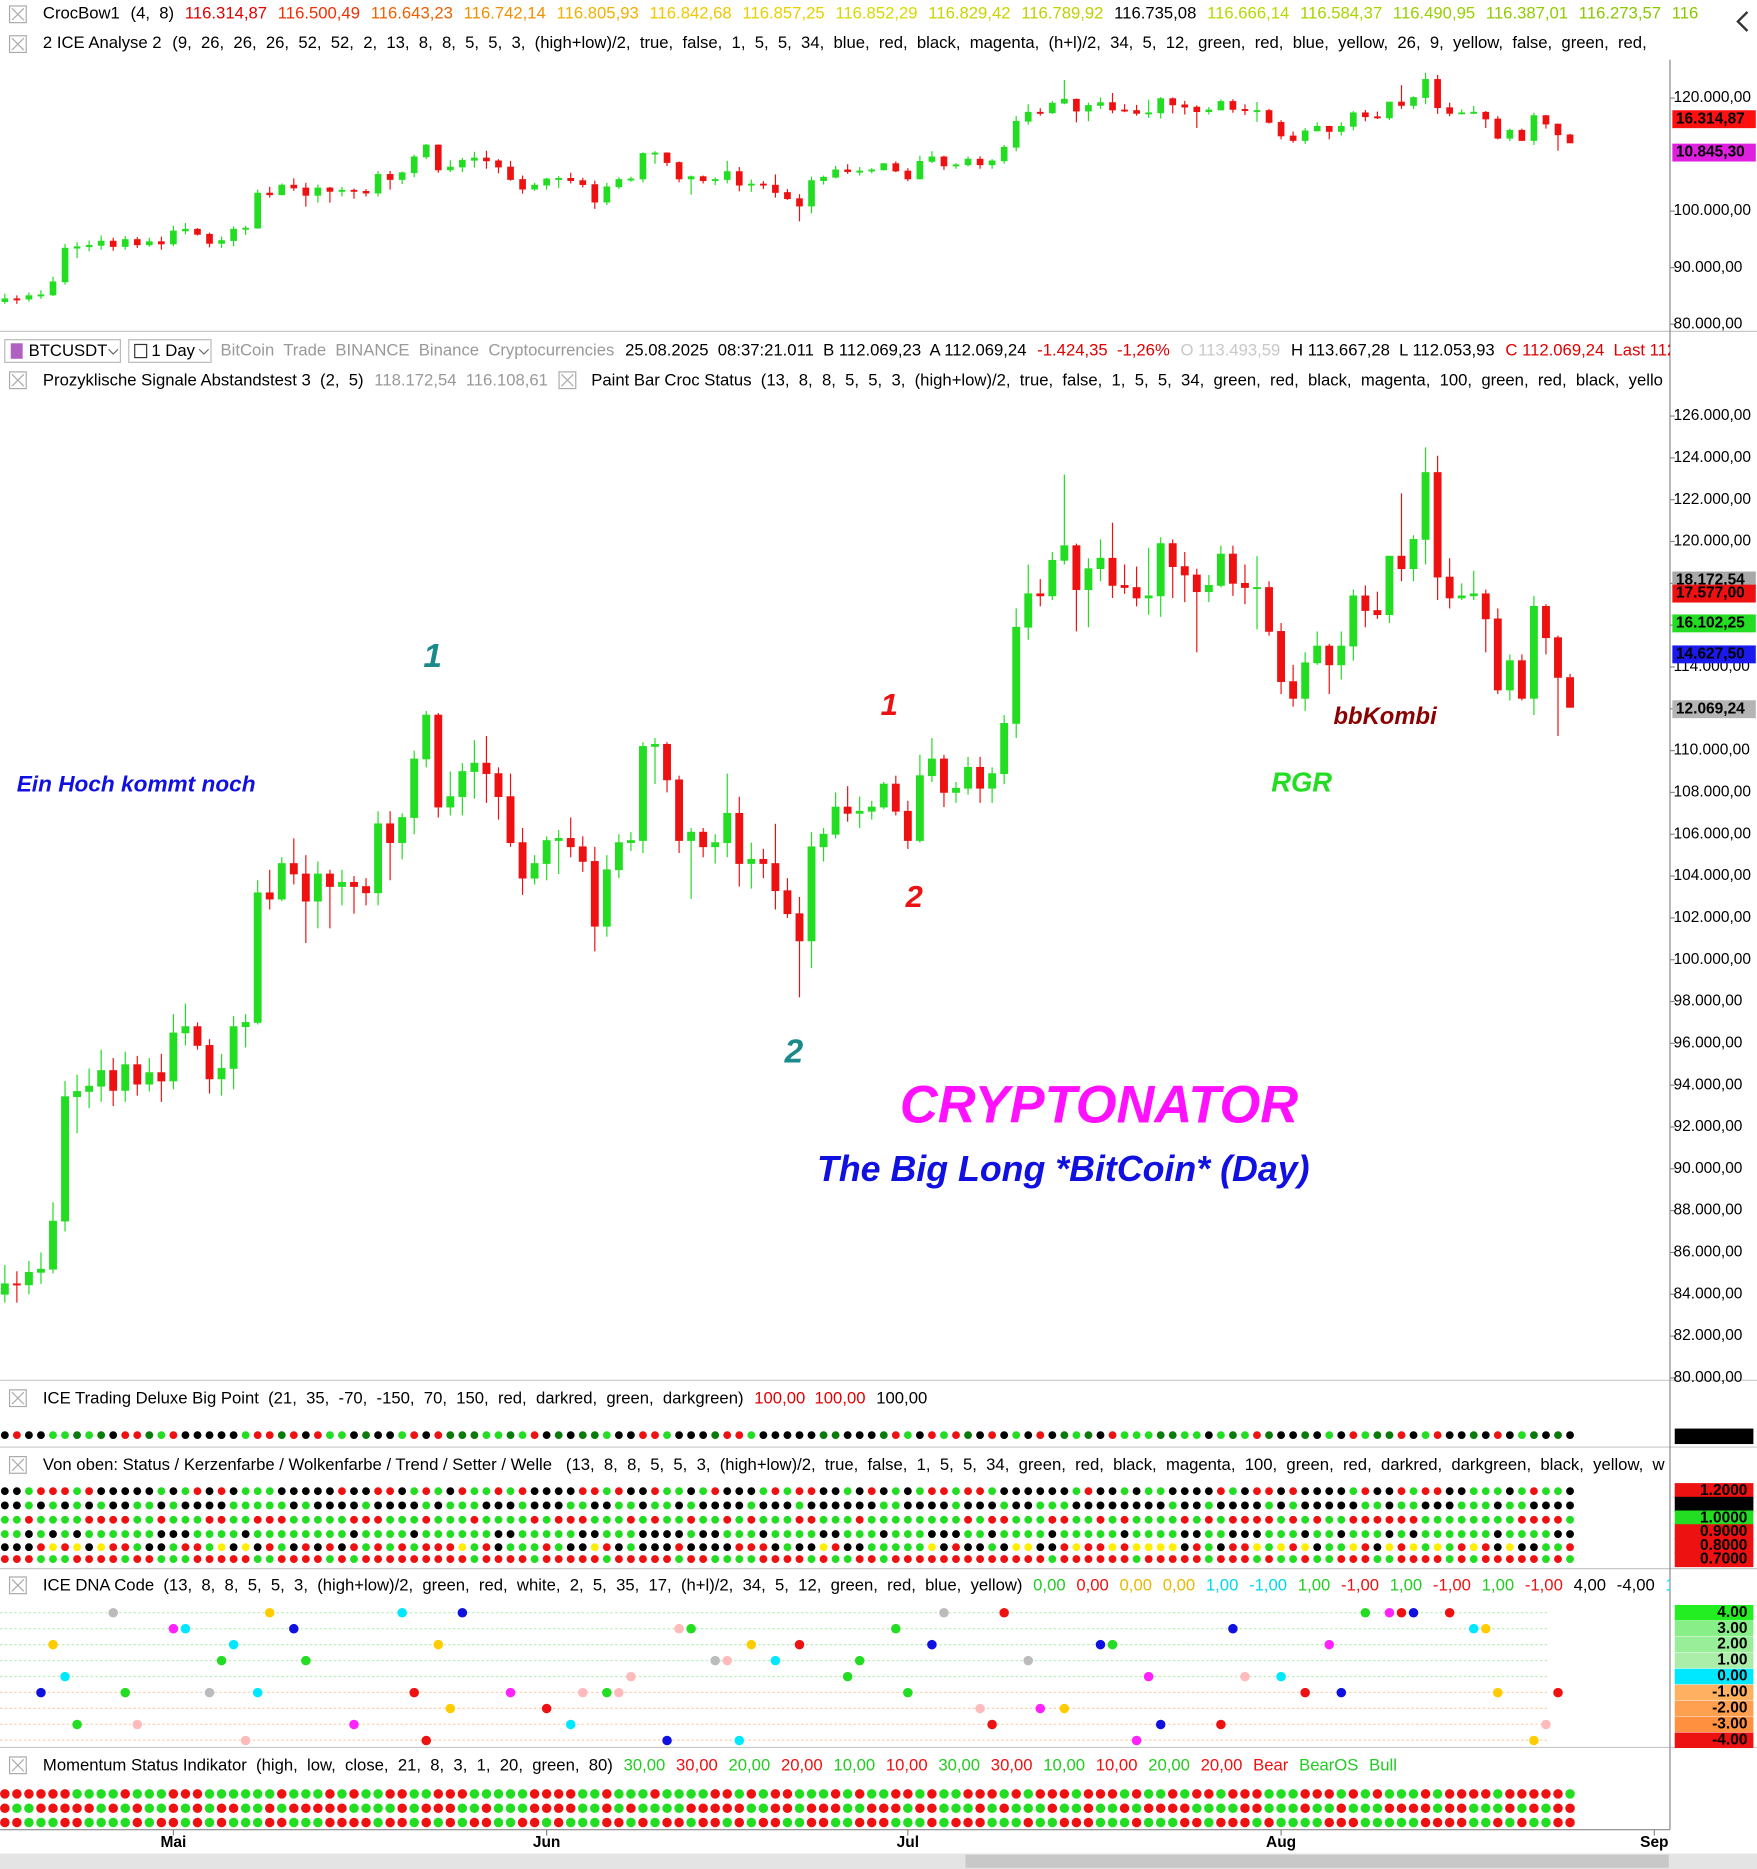 This screenshot has width=1757, height=1869. What do you see at coordinates (1317, 1861) in the screenshot?
I see `scrollbar-thumb` at bounding box center [1317, 1861].